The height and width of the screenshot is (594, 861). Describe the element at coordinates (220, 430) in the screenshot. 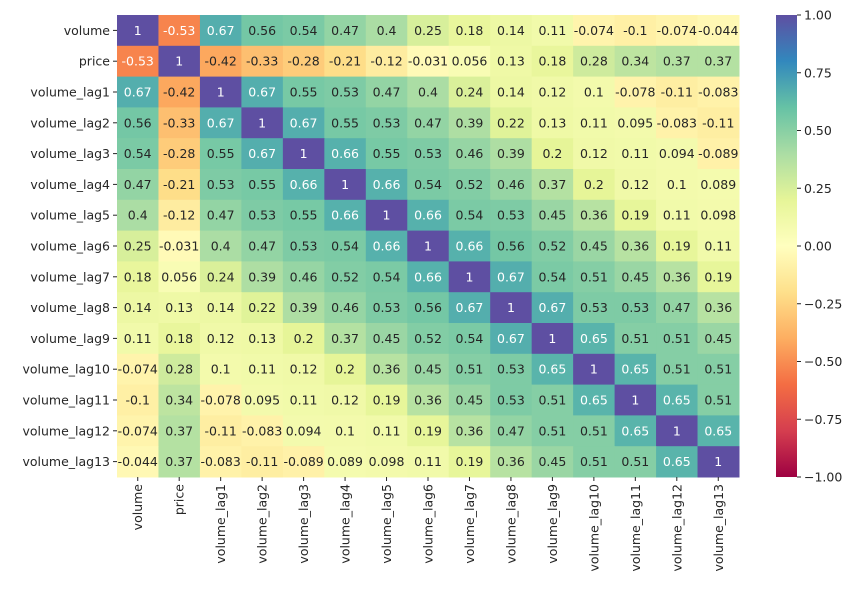

I see `cell-label: -0.11` at that location.